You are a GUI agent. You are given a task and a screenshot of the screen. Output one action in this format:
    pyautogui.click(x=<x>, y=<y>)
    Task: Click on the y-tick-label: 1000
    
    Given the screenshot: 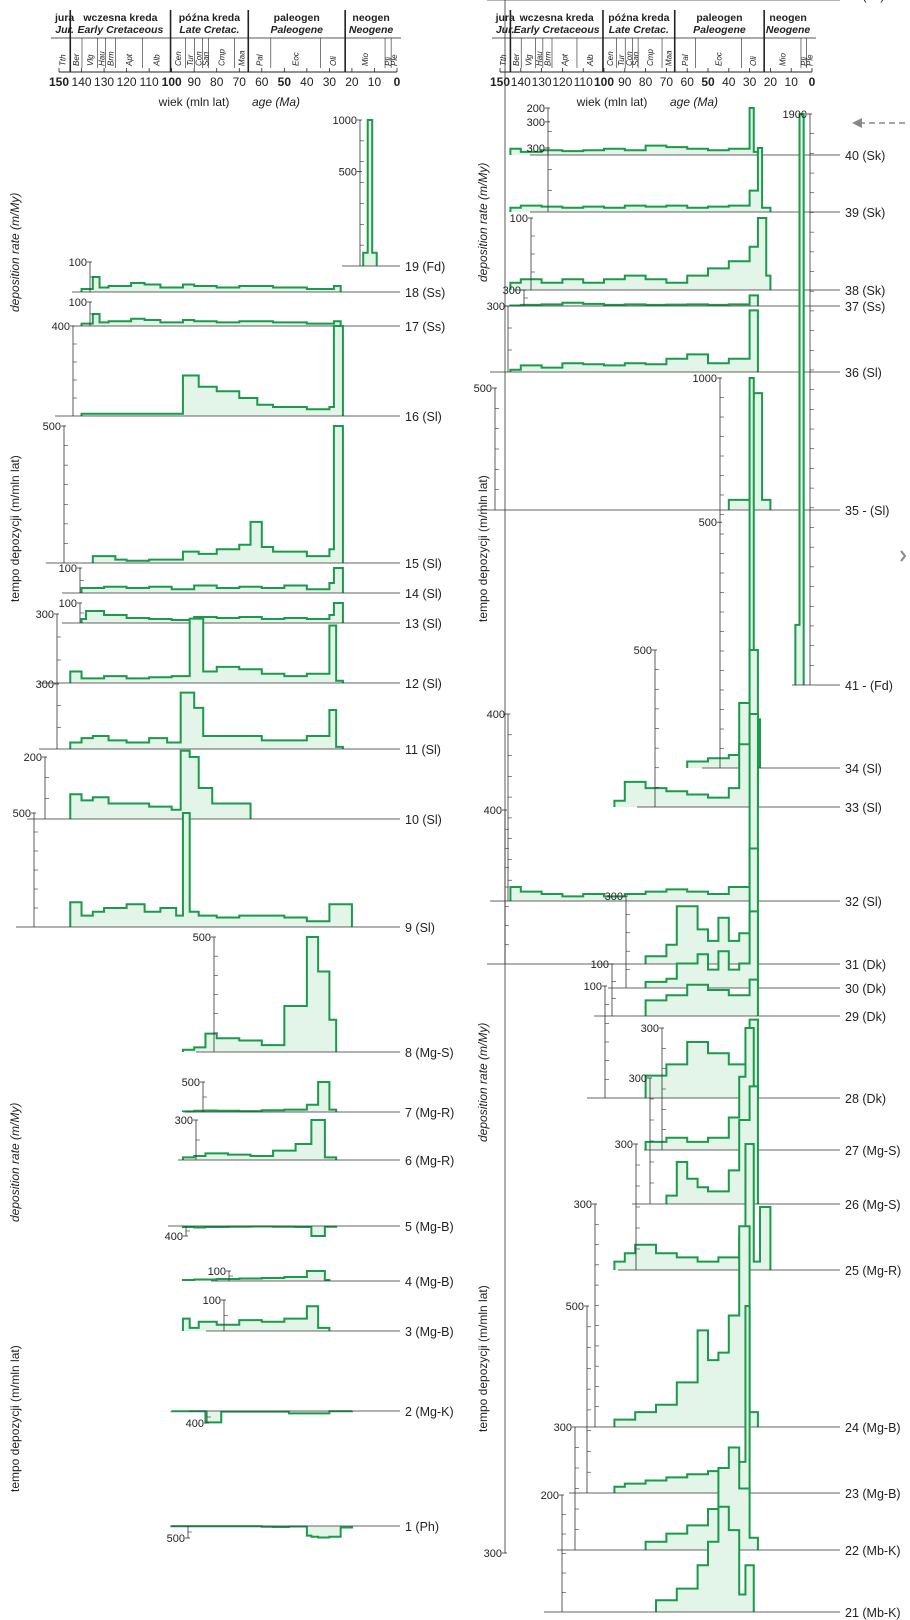 What is the action you would take?
    pyautogui.click(x=345, y=121)
    